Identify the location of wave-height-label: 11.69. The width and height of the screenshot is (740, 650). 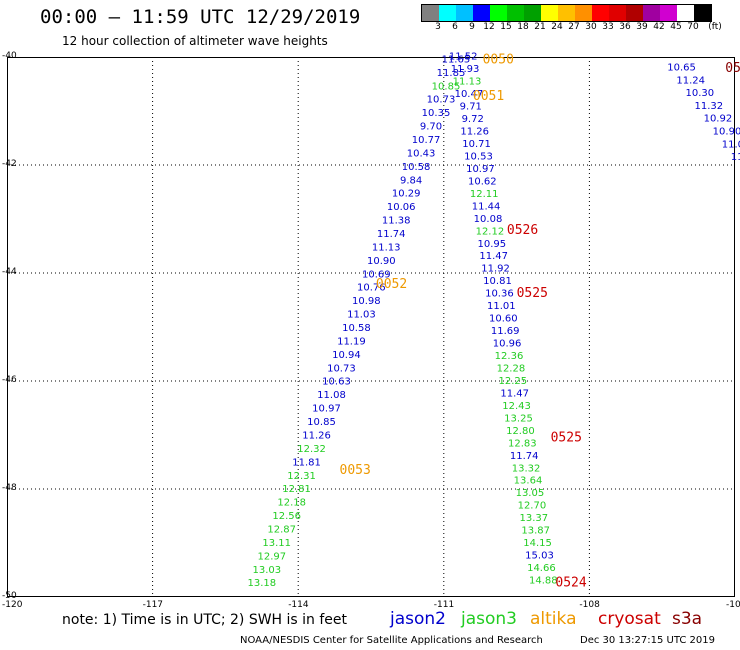
(505, 331).